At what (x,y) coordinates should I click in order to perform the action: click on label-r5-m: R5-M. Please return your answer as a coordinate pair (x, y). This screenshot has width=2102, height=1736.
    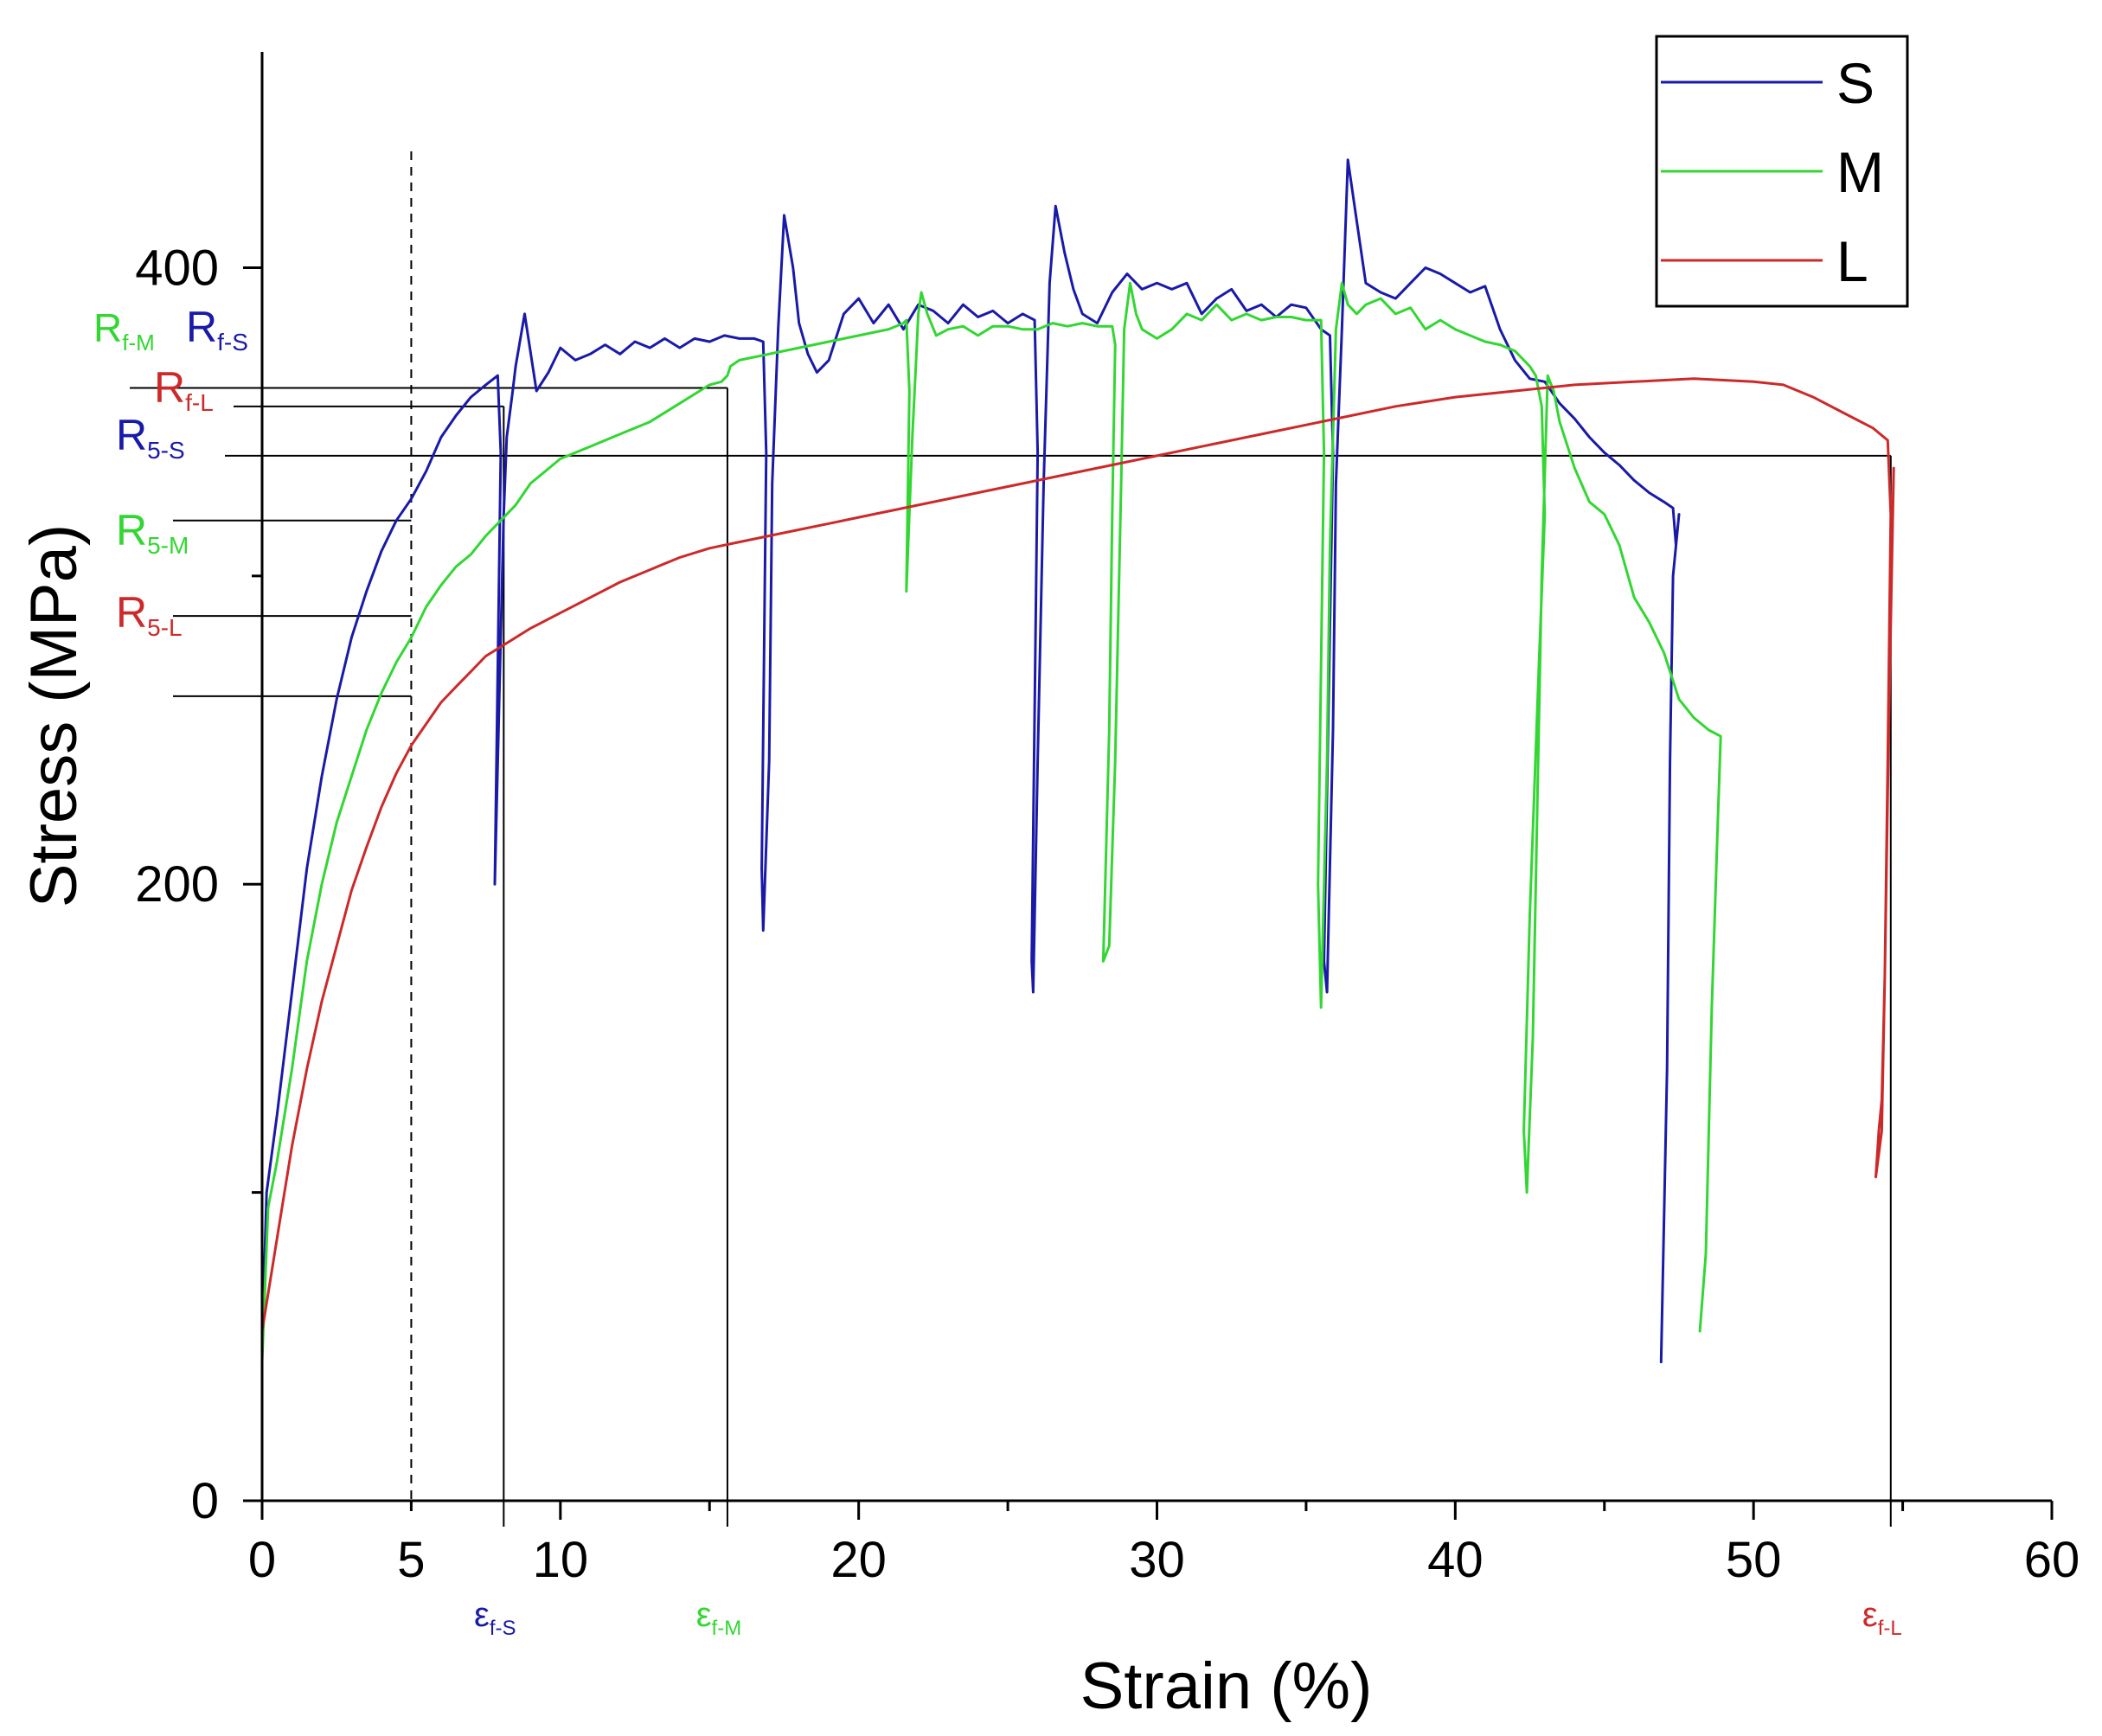
    Looking at the image, I should click on (152, 532).